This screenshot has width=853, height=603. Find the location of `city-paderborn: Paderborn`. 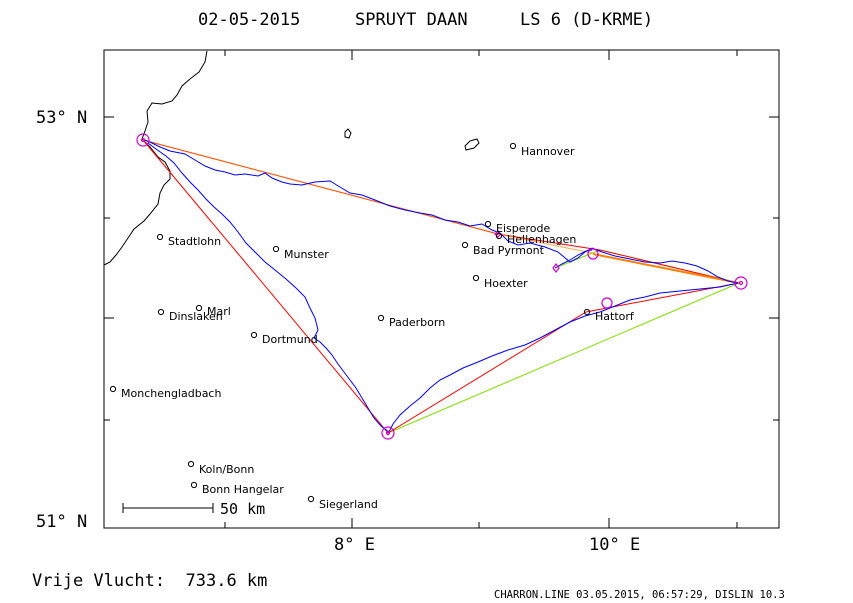

city-paderborn: Paderborn is located at coordinates (411, 321).